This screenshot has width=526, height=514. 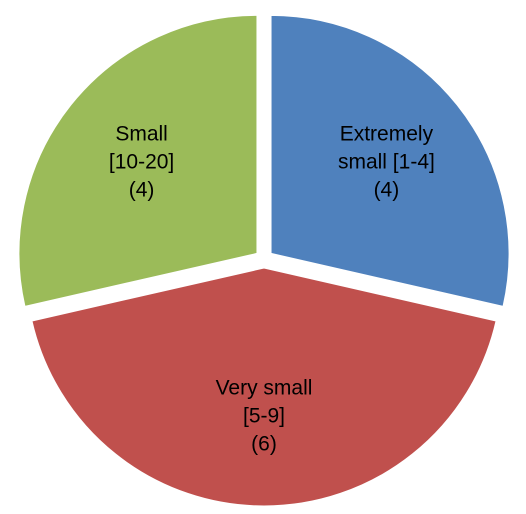 I want to click on pie-slice-label-2: Very small [5-9] (6), so click(x=264, y=416).